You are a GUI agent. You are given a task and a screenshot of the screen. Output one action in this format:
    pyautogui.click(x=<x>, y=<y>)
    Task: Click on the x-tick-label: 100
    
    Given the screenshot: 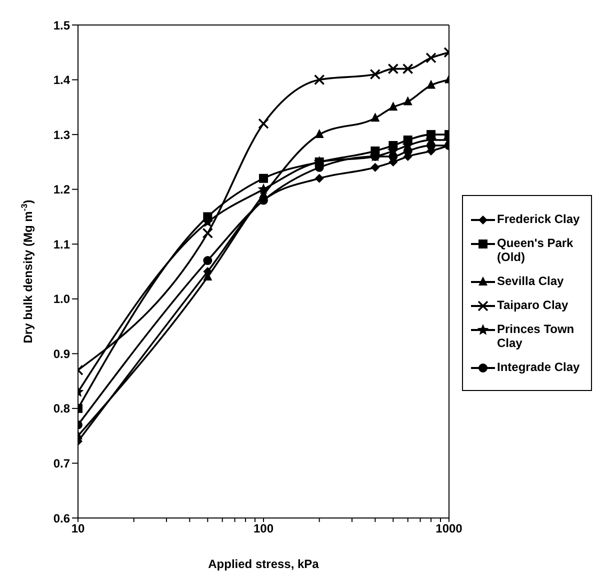 What is the action you would take?
    pyautogui.click(x=263, y=529)
    